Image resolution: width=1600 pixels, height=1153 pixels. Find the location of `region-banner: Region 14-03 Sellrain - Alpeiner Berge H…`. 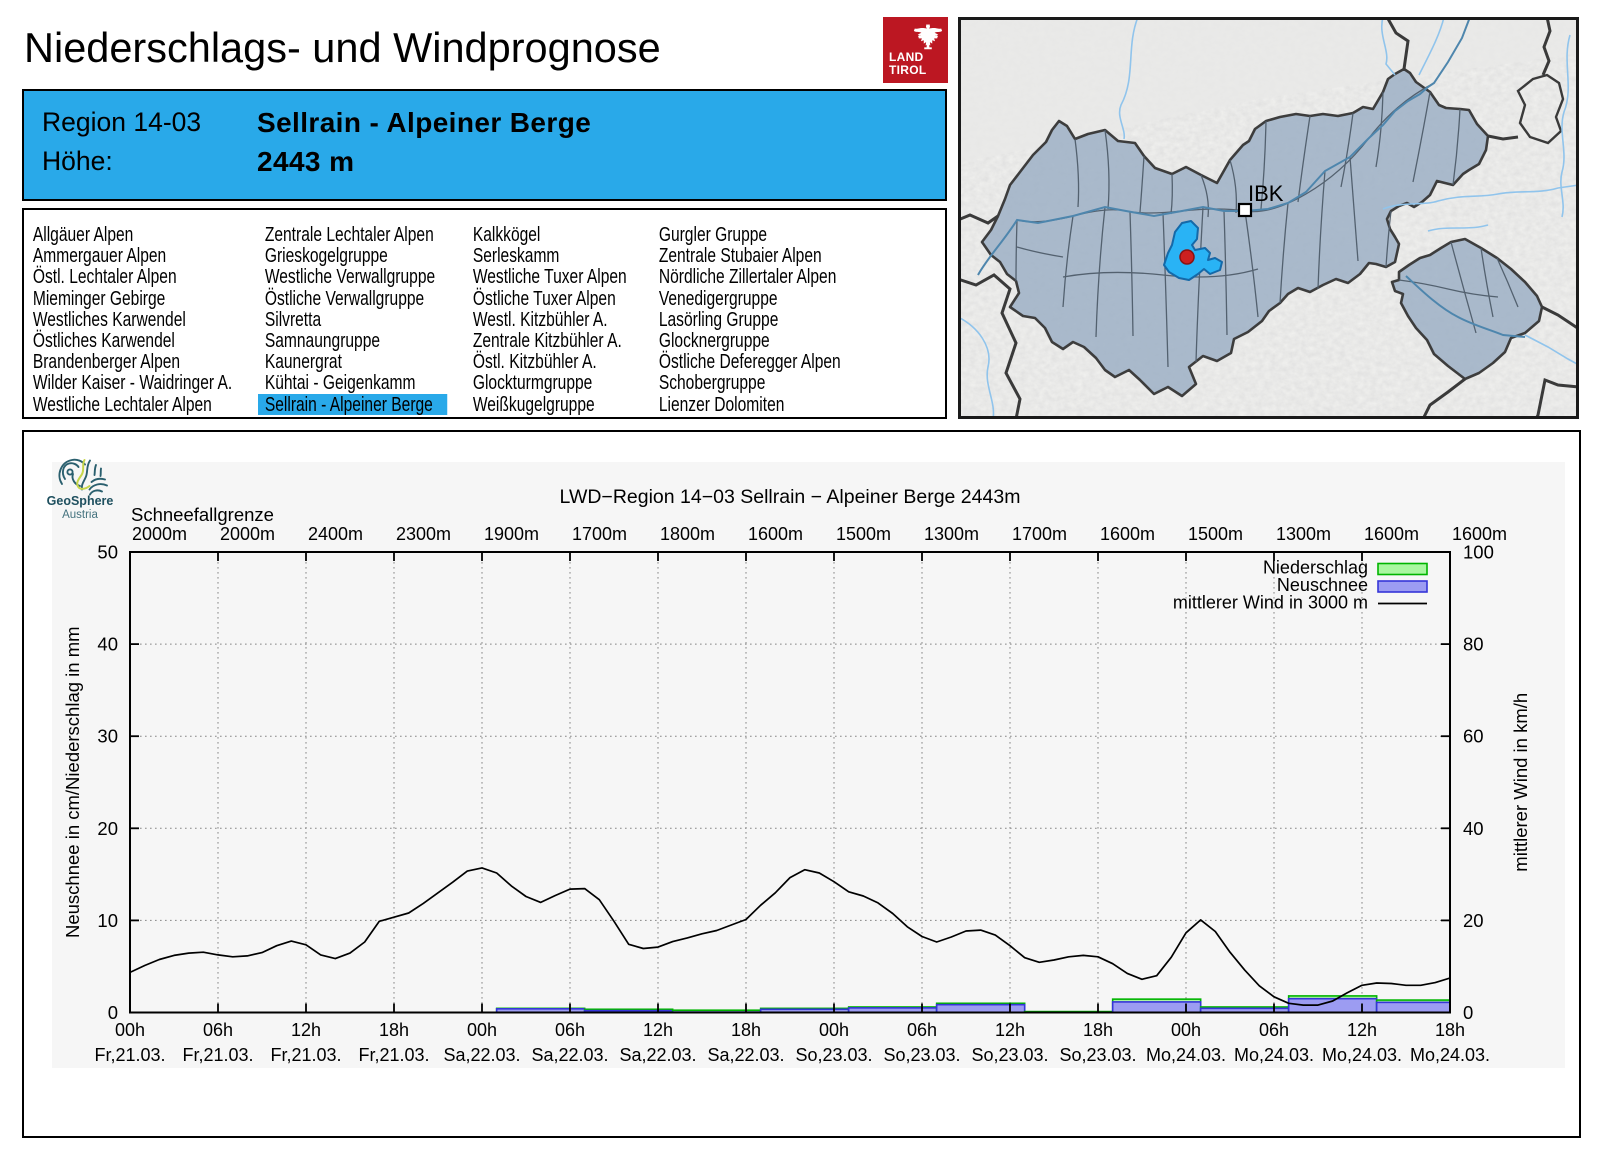

region-banner: Region 14-03 Sellrain - Alpeiner Berge H… is located at coordinates (484, 145).